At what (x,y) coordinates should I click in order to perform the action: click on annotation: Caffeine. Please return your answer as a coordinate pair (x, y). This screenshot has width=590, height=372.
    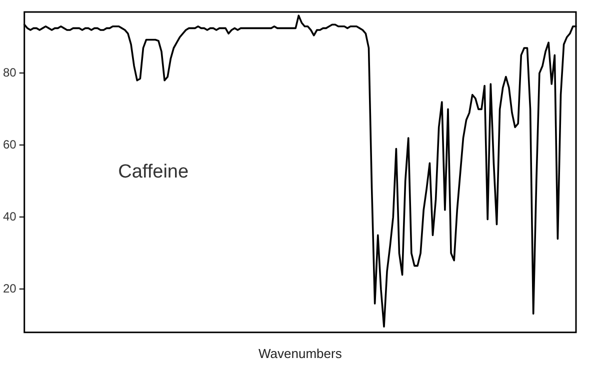
    Looking at the image, I should click on (153, 171).